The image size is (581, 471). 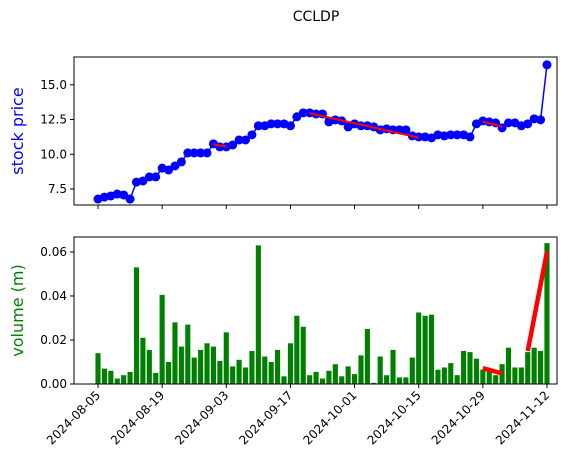 I want to click on x-tick-label: 2024-08-05, so click(x=73, y=417).